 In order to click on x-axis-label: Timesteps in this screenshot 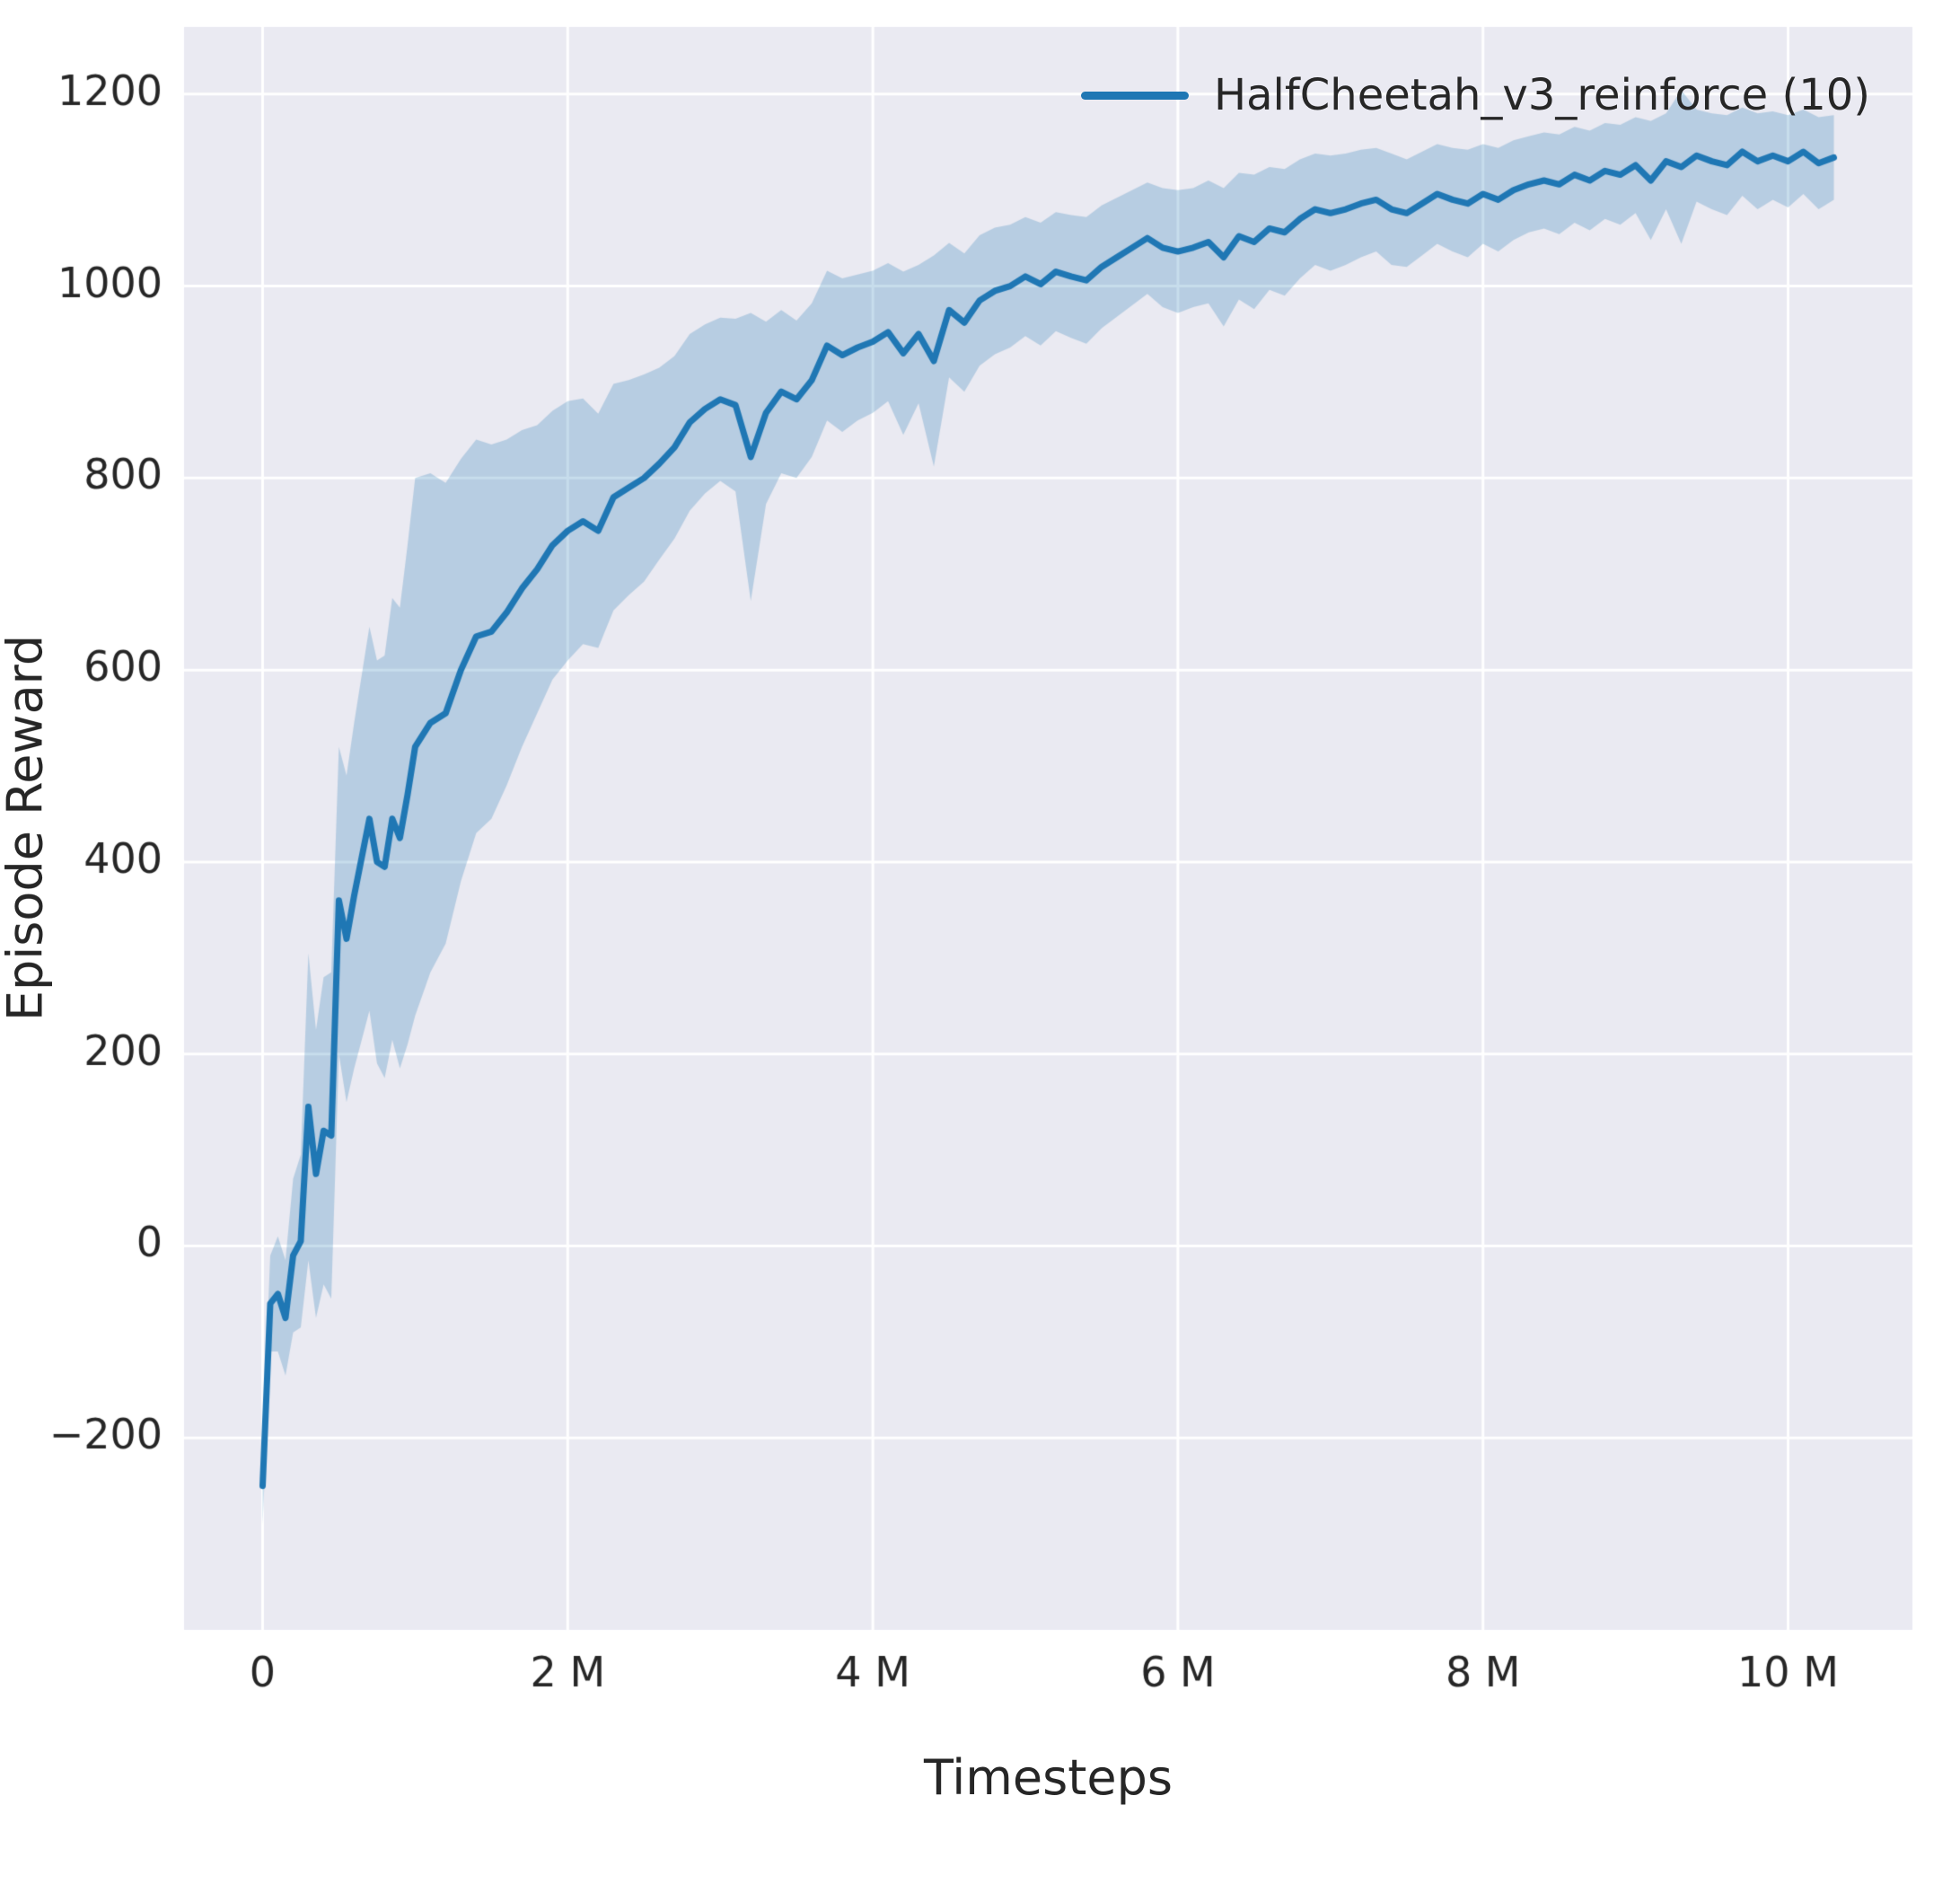, I will do `click(1048, 1777)`.